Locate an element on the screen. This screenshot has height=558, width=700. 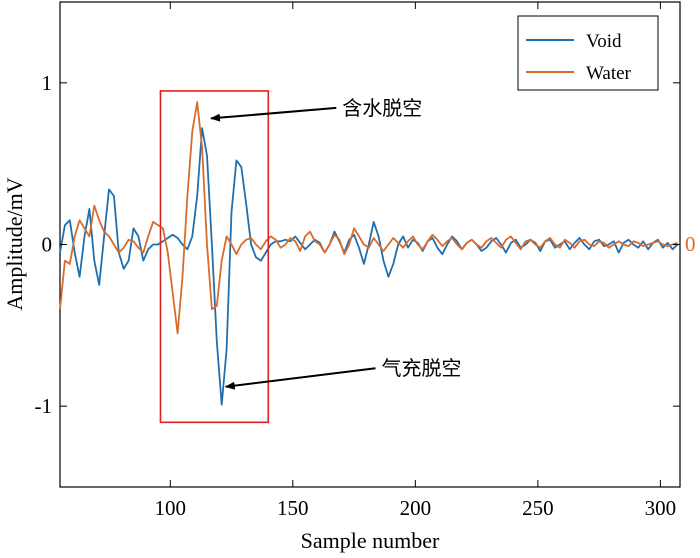
legend-box is located at coordinates (588, 53).